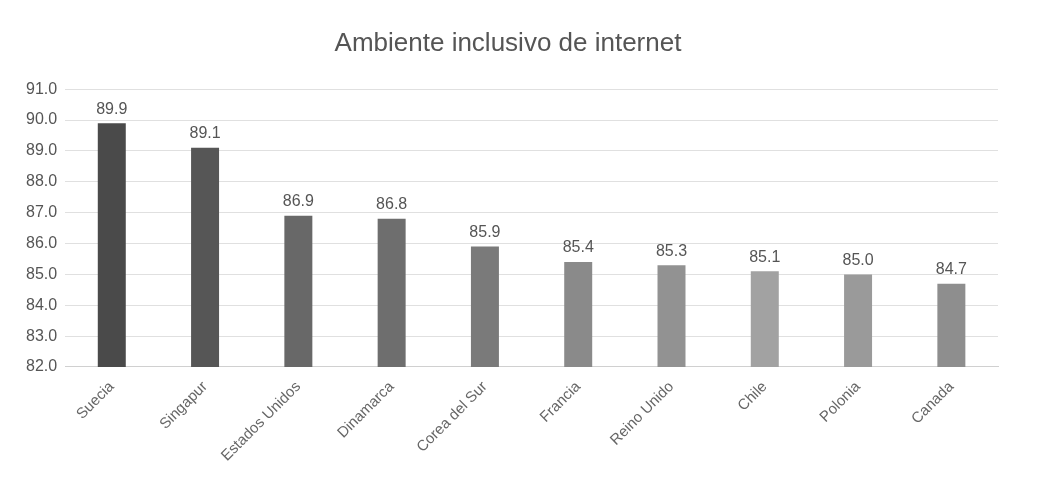 The image size is (1046, 489). Describe the element at coordinates (392, 204) in the screenshot. I see `data-label: 86.8` at that location.